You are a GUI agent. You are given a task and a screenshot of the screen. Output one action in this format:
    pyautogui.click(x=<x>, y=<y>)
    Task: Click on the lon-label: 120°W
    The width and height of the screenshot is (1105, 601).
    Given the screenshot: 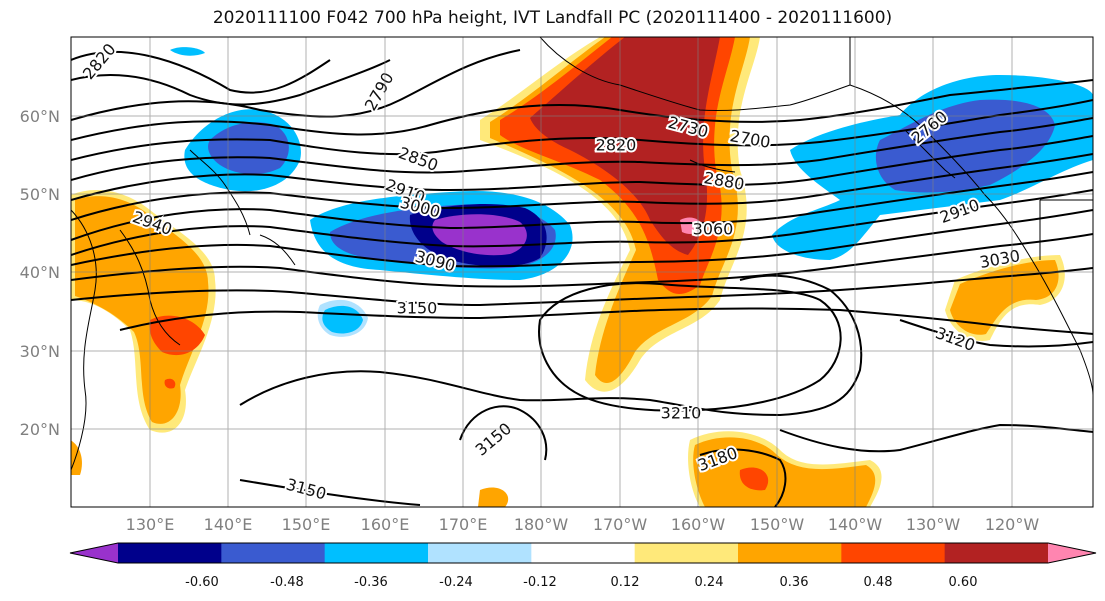 What is the action you would take?
    pyautogui.click(x=1012, y=524)
    